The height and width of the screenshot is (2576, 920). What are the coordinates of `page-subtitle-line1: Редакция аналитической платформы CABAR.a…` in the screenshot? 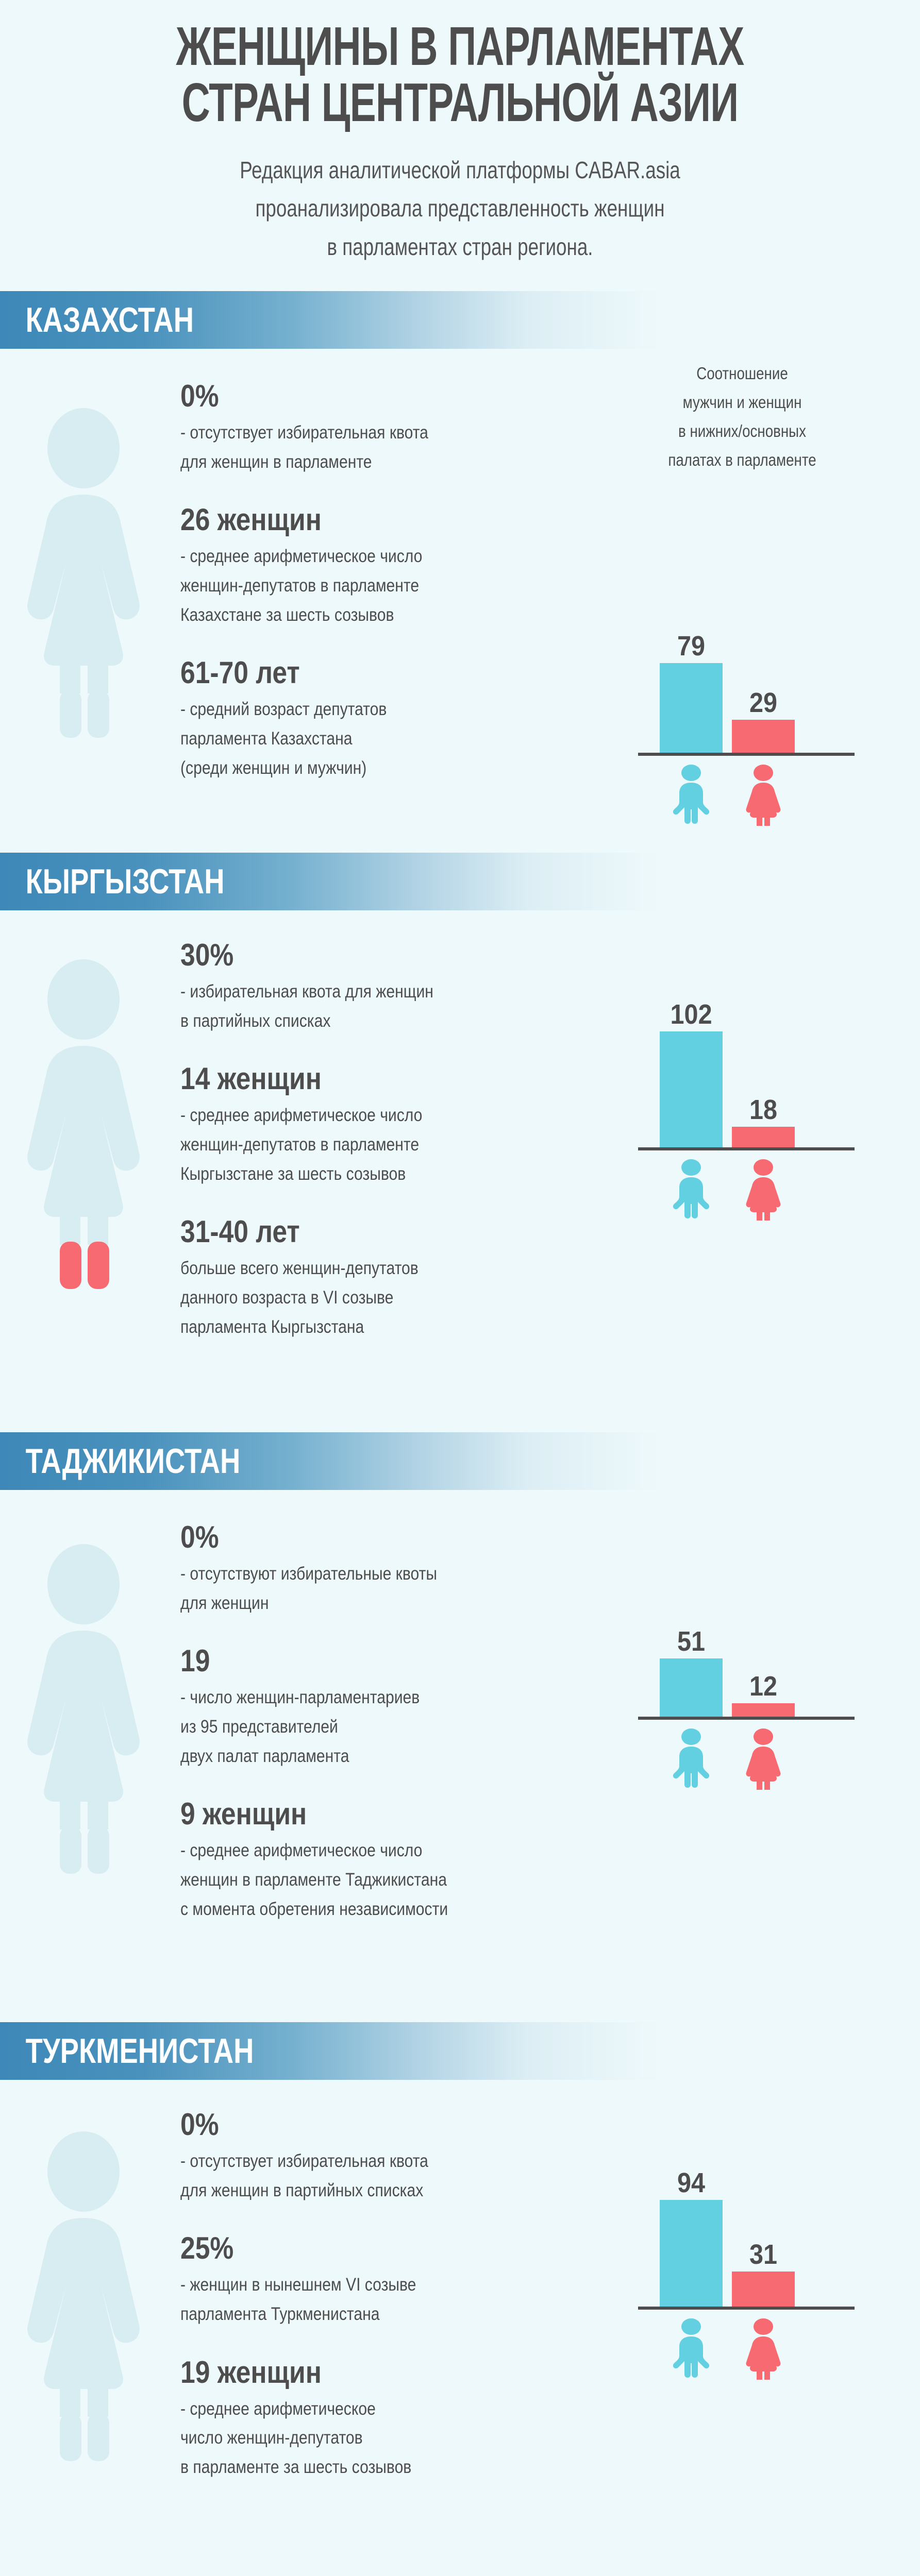 It's located at (460, 170).